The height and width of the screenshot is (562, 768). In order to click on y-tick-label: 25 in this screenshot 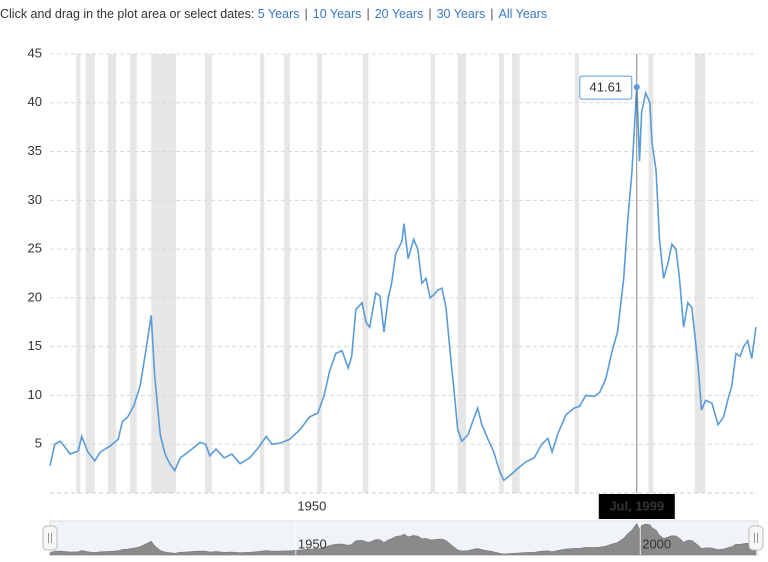, I will do `click(35, 248)`.